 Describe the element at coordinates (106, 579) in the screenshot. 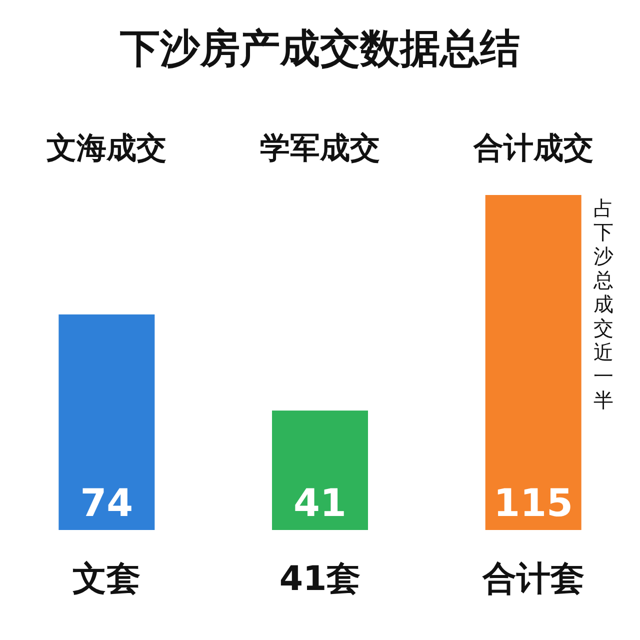

I see `annotation: 文套` at that location.